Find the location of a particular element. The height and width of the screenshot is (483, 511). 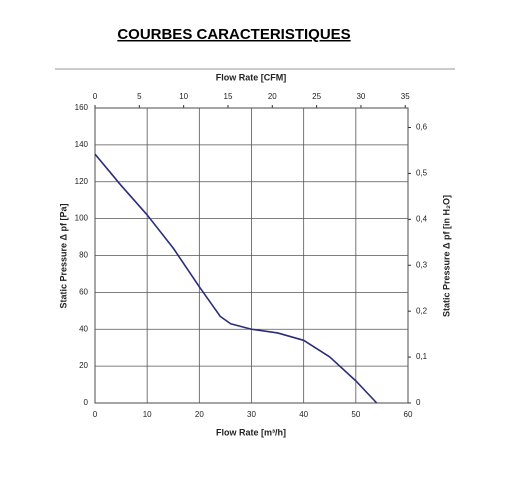

x2-tick-label: 30 is located at coordinates (360, 96).